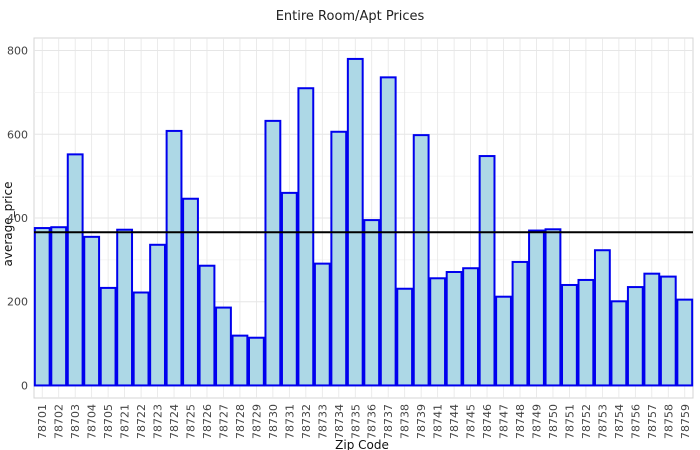 This screenshot has height=450, width=700. What do you see at coordinates (59, 421) in the screenshot?
I see `x-tick-label: 78702` at bounding box center [59, 421].